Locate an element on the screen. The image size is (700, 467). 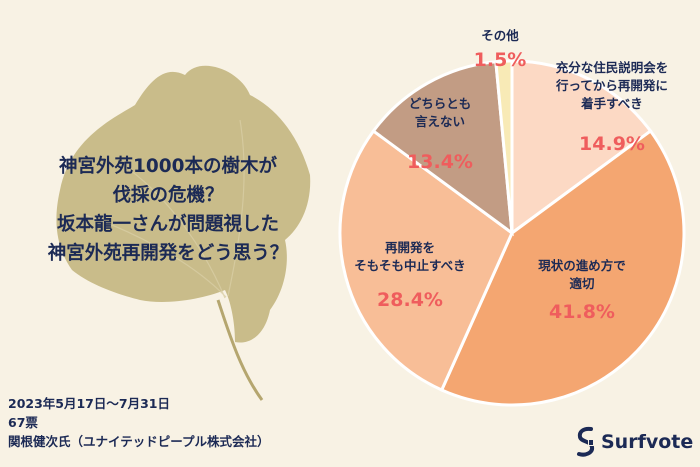
slice-value-label: 13.4% is located at coordinates (440, 162).